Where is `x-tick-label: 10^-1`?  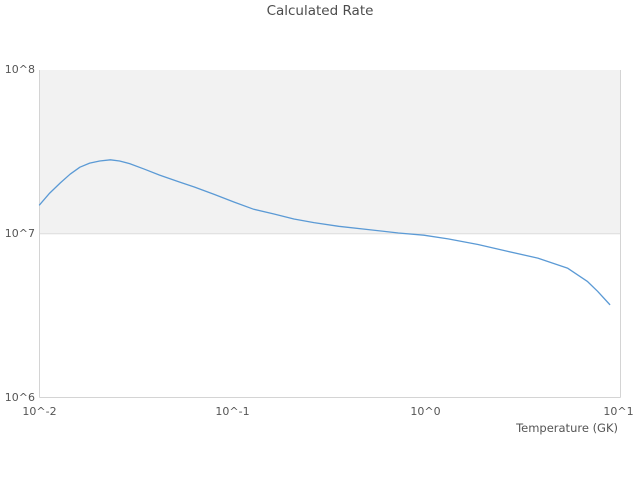 x-tick-label: 10^-1 is located at coordinates (232, 411).